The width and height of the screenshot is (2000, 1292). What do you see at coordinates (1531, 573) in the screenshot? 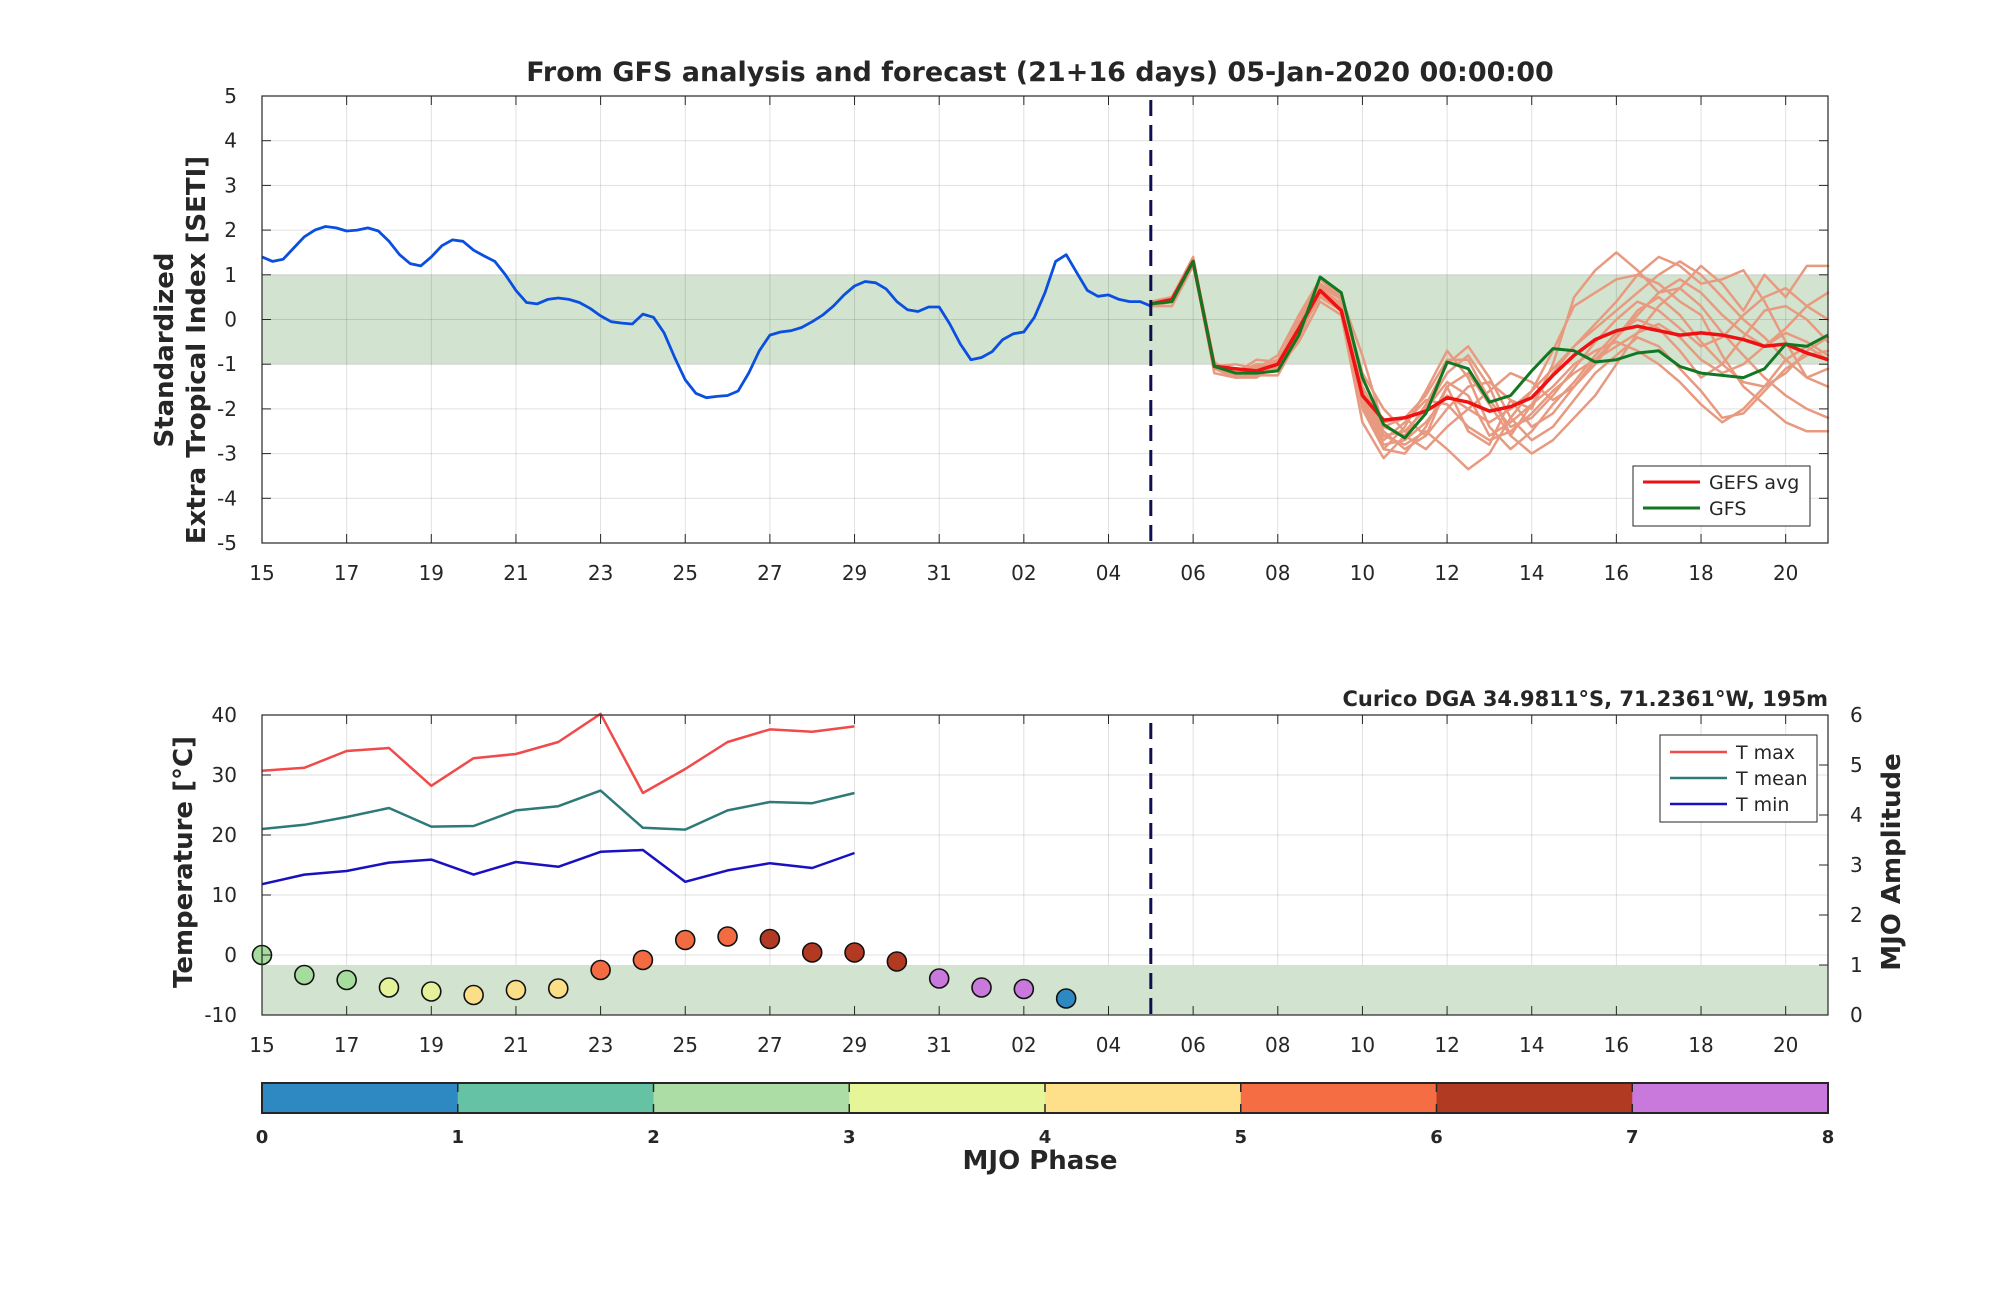
I see `seti-xtick-label: 14` at bounding box center [1531, 573].